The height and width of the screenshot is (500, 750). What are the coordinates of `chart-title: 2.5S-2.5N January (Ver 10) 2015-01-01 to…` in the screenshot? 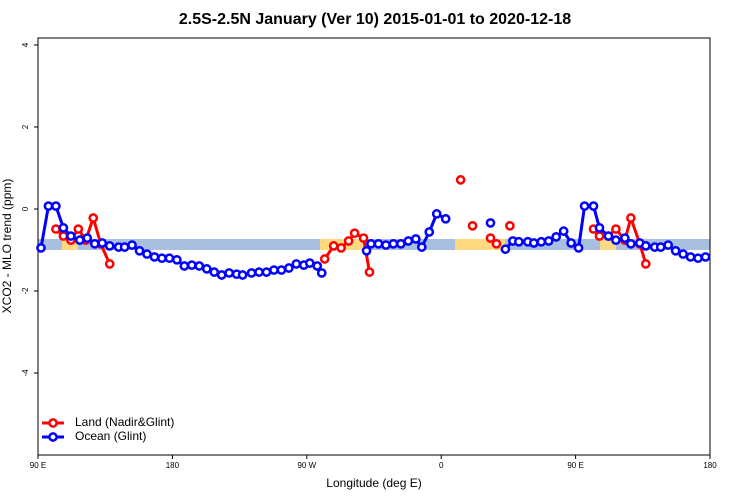 It's located at (375, 19).